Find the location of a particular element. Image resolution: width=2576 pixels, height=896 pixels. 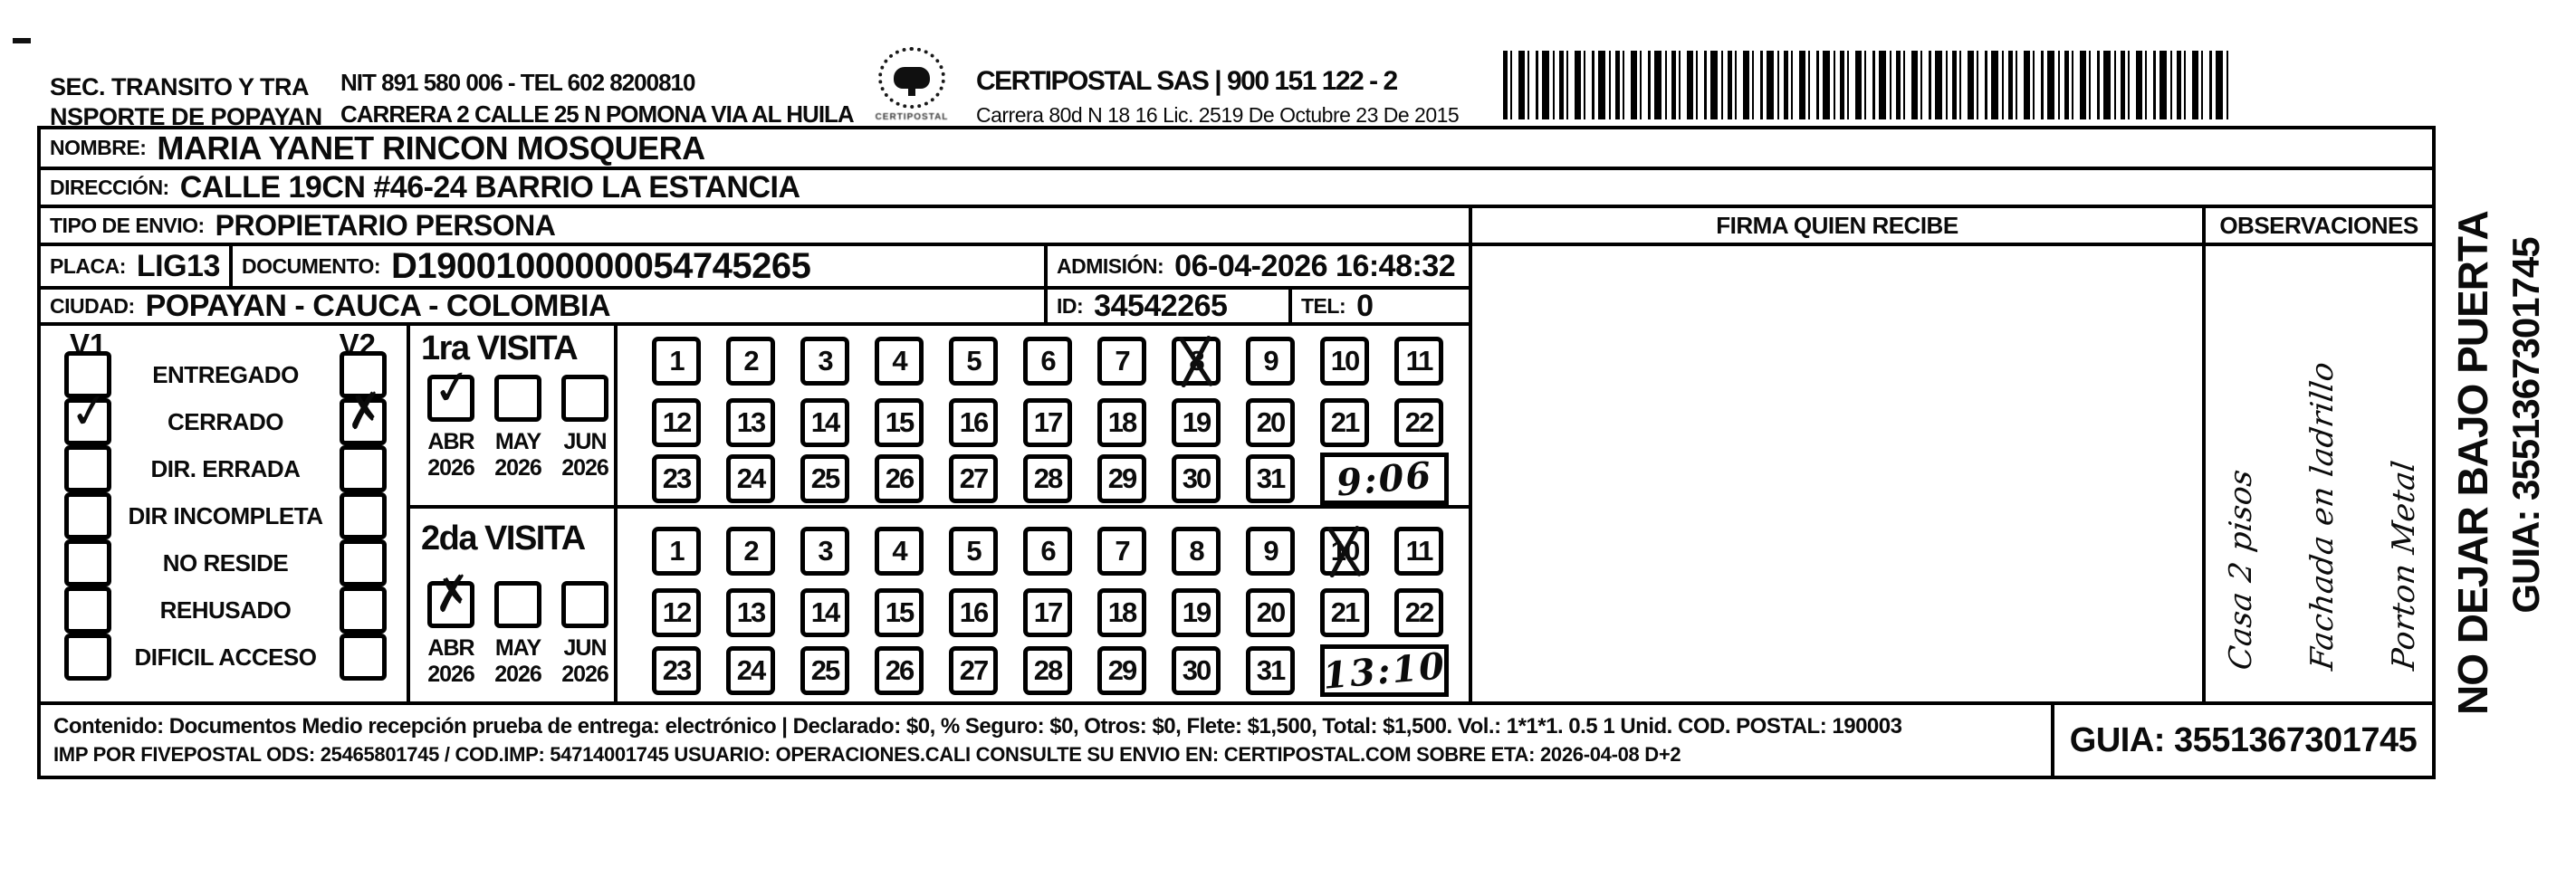

day-row-2da-1: 1 2 3 4 5 6 7 8 9 10 11 is located at coordinates (1047, 551).